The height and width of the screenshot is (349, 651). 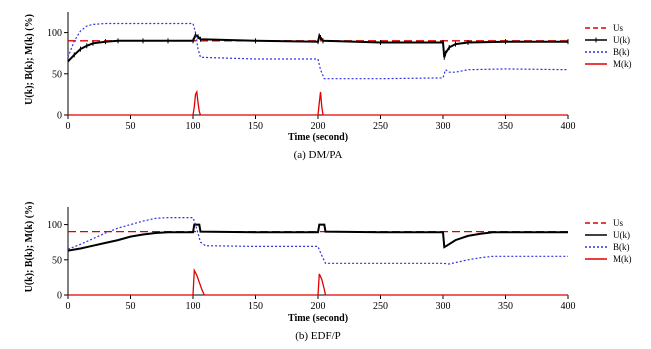 I want to click on chart-caption: (b) EDF/P, so click(x=318, y=336).